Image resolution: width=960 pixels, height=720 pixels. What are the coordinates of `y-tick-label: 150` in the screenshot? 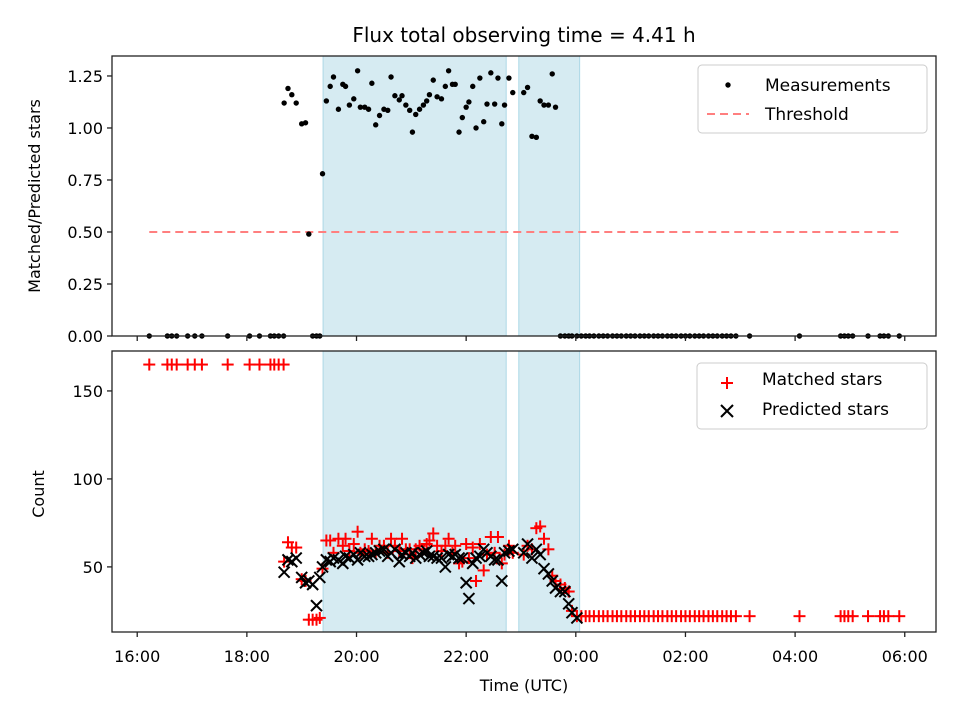 It's located at (87, 391).